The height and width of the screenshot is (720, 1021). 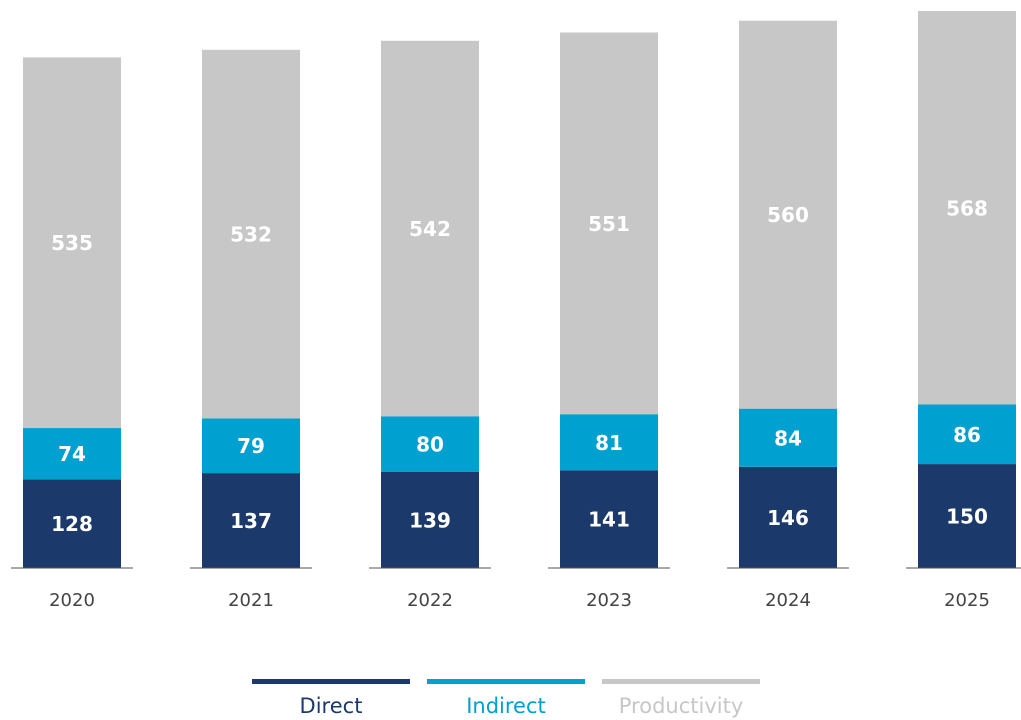 I want to click on data-label: 137, so click(x=251, y=521).